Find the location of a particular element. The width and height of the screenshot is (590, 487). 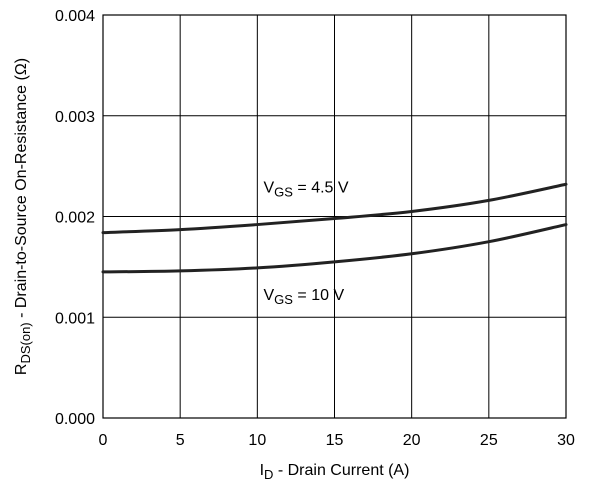

series-lines is located at coordinates (334, 228).